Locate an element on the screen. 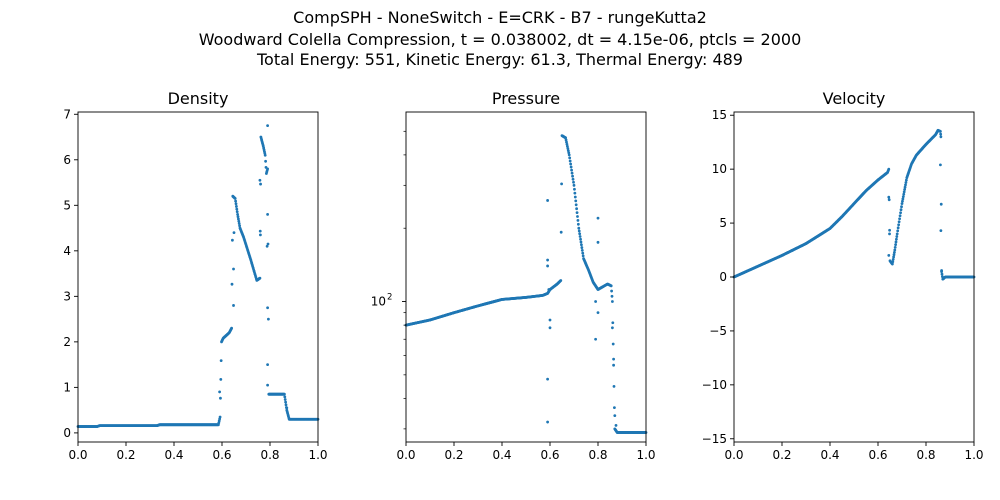 The width and height of the screenshot is (1000, 500). y-tick-label: 3 is located at coordinates (67, 296).